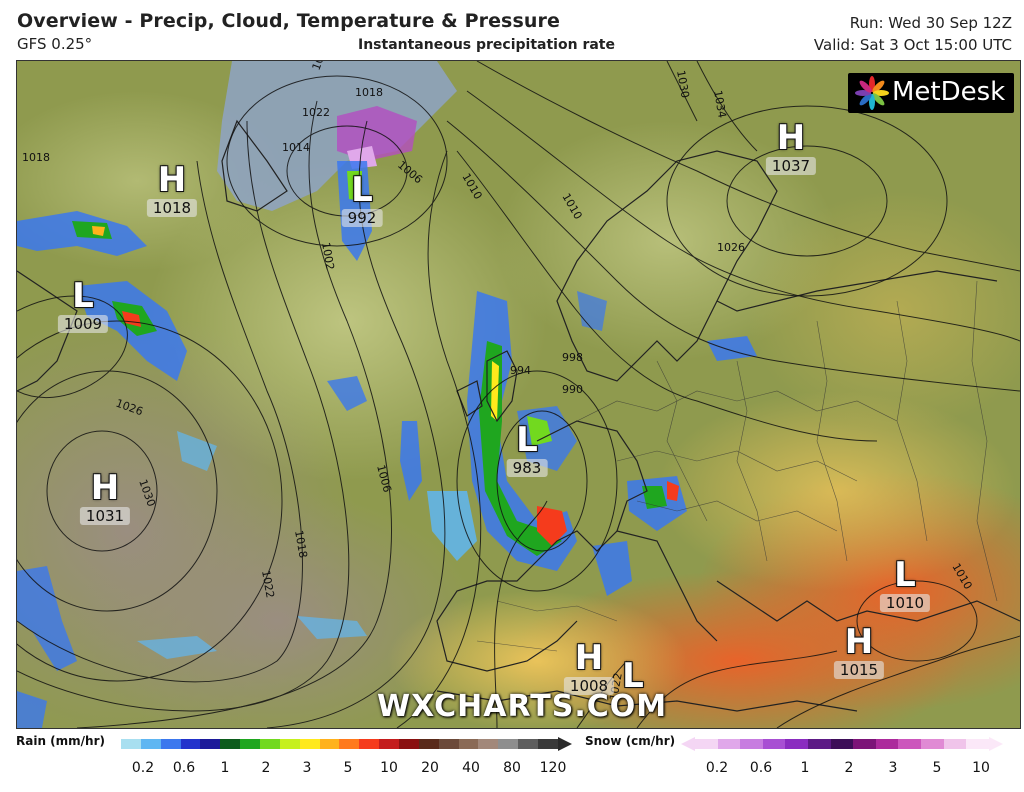  I want to click on legend-tick-label: 40, so click(471, 768).